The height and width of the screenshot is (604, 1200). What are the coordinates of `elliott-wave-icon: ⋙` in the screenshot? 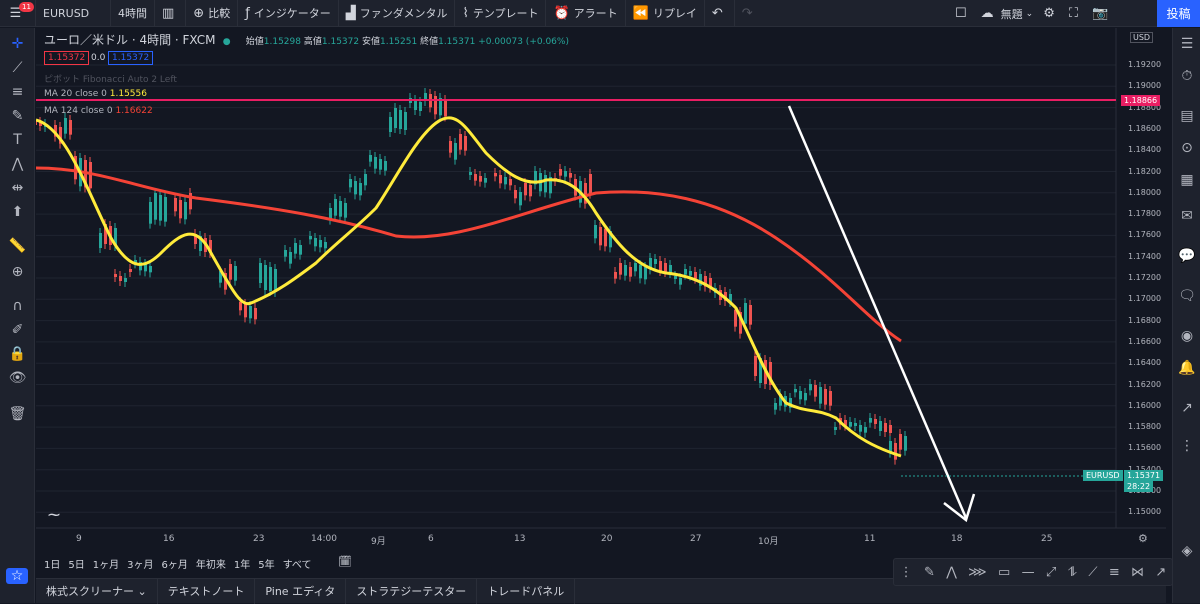 It's located at (977, 572).